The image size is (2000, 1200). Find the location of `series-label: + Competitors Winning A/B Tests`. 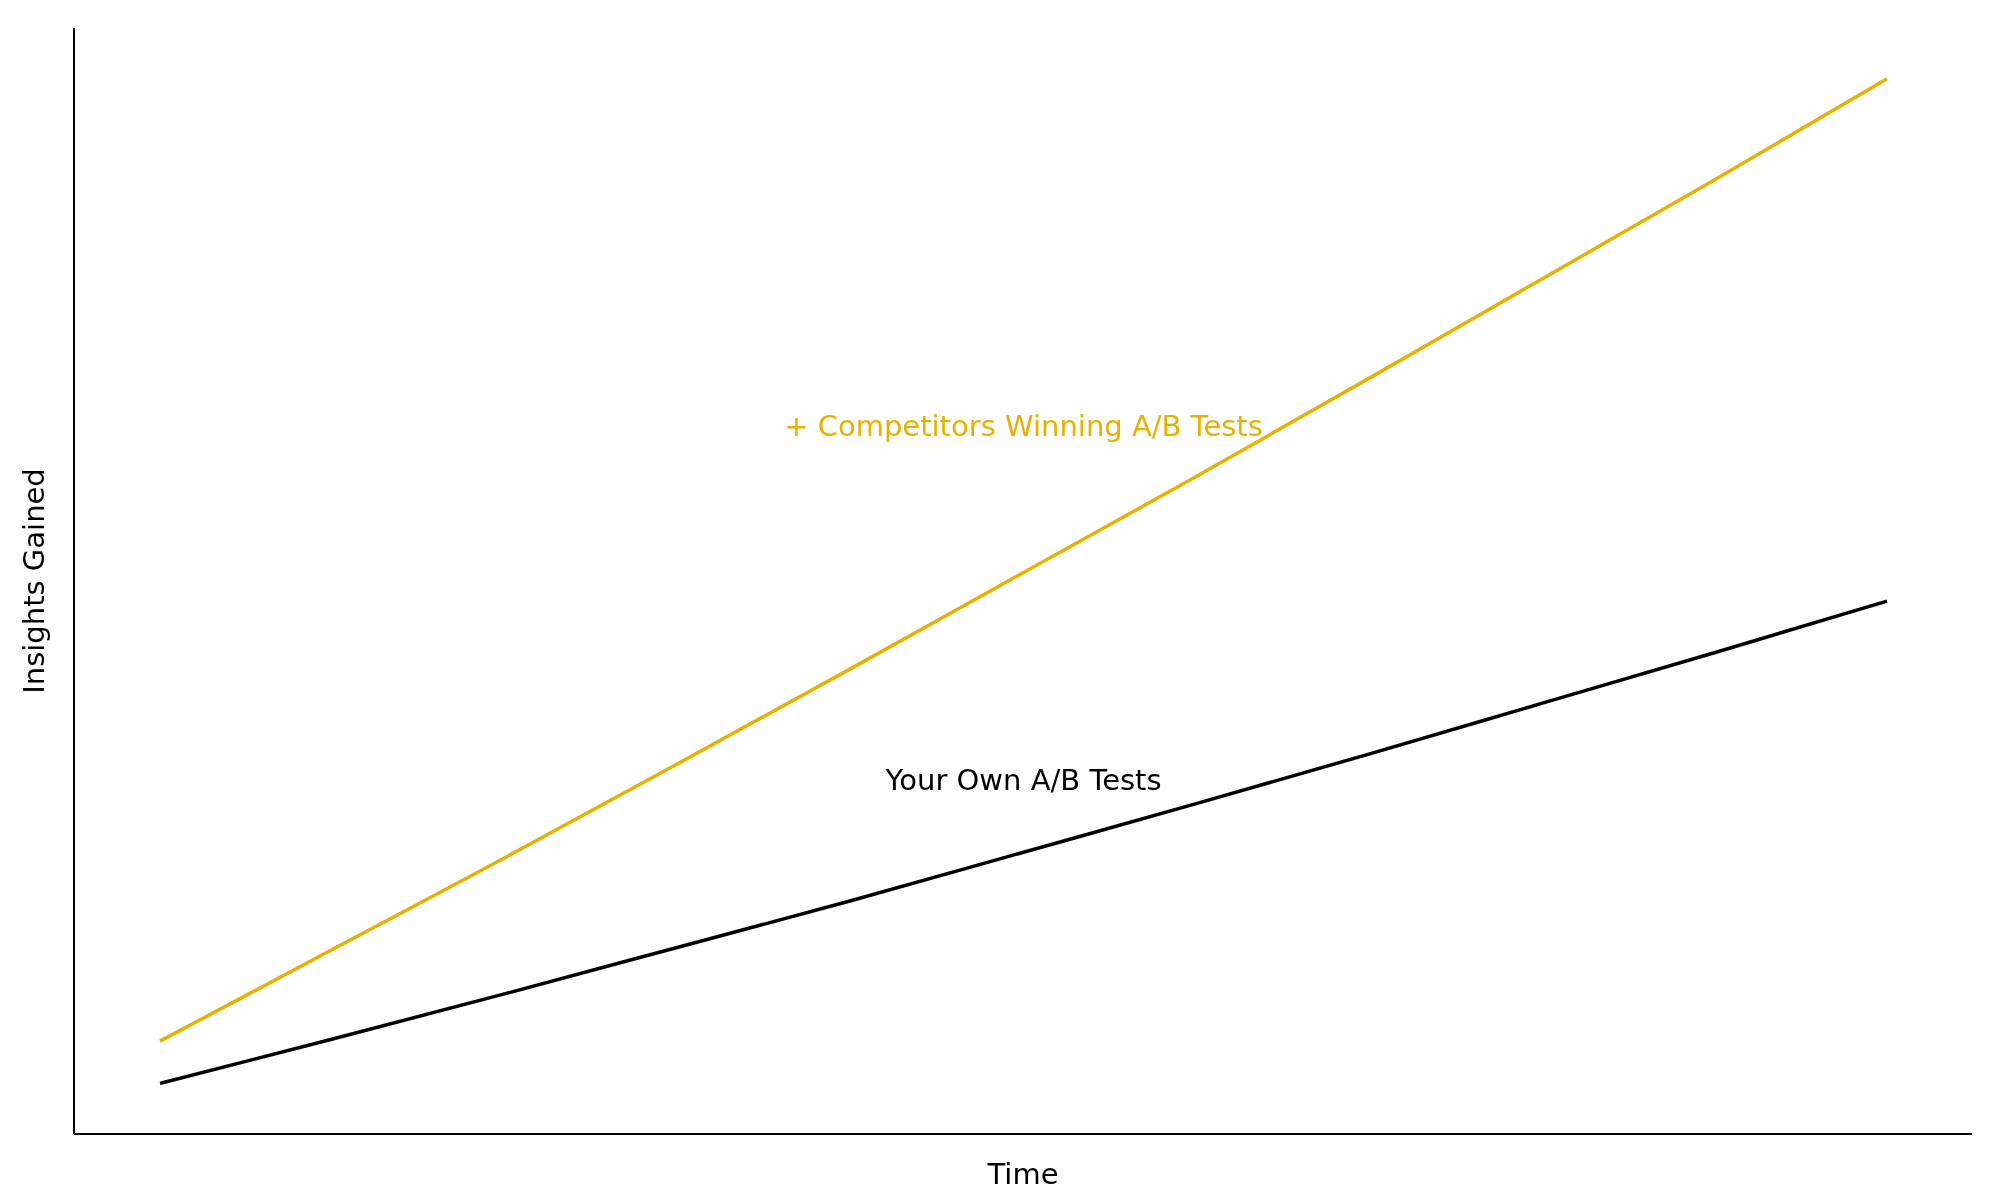

series-label: + Competitors Winning A/B Tests is located at coordinates (1023, 425).